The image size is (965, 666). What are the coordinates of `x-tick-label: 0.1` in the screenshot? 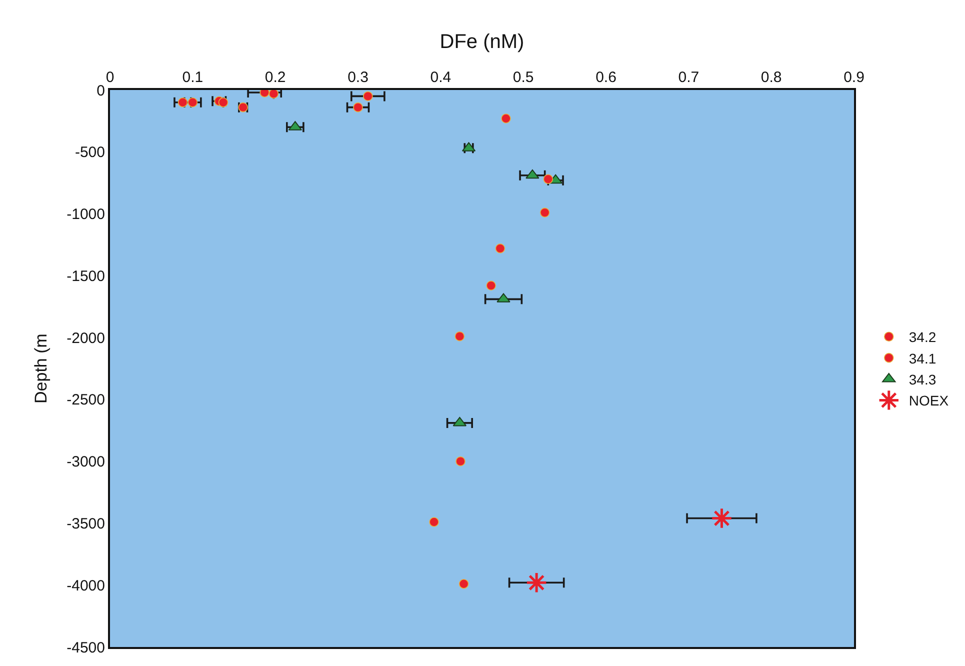 It's located at (193, 77).